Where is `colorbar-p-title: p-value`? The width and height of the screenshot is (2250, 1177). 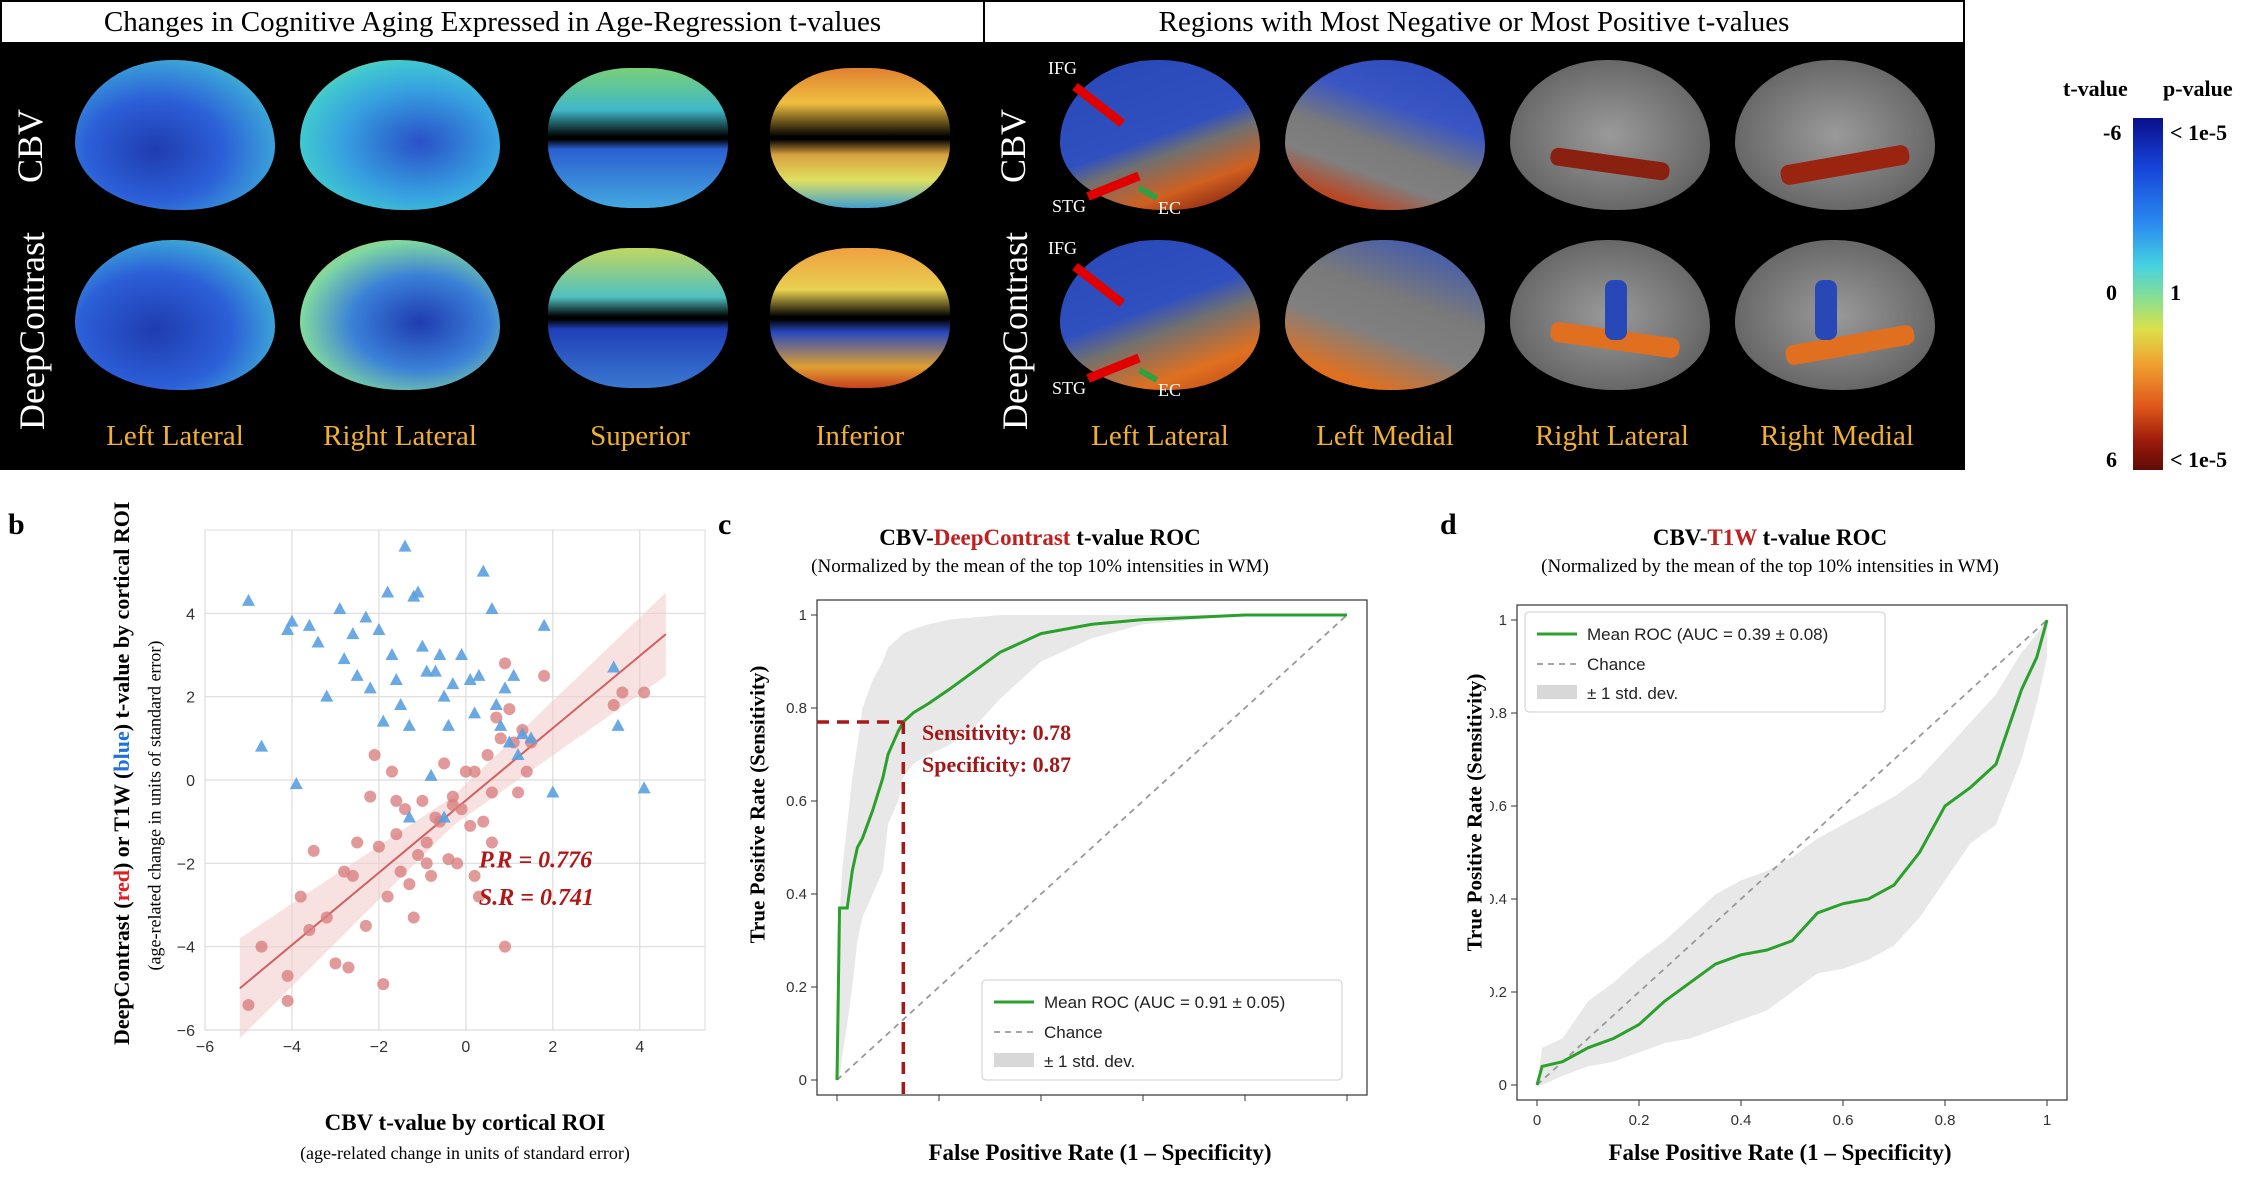
colorbar-p-title: p-value is located at coordinates (2198, 88).